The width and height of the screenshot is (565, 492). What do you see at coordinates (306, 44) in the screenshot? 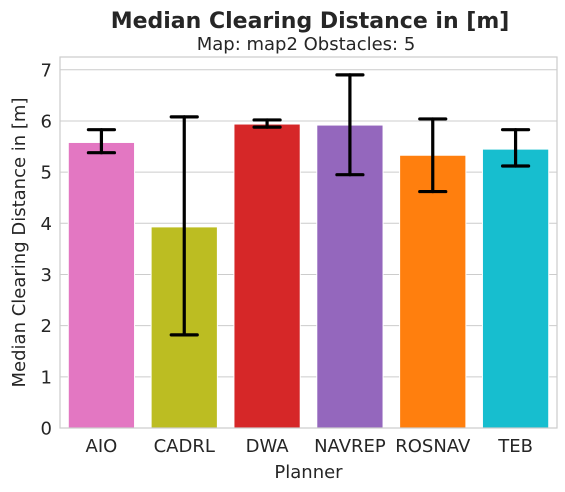
I see `chart-subtitle: Map: map2 Obstacles: 5` at bounding box center [306, 44].